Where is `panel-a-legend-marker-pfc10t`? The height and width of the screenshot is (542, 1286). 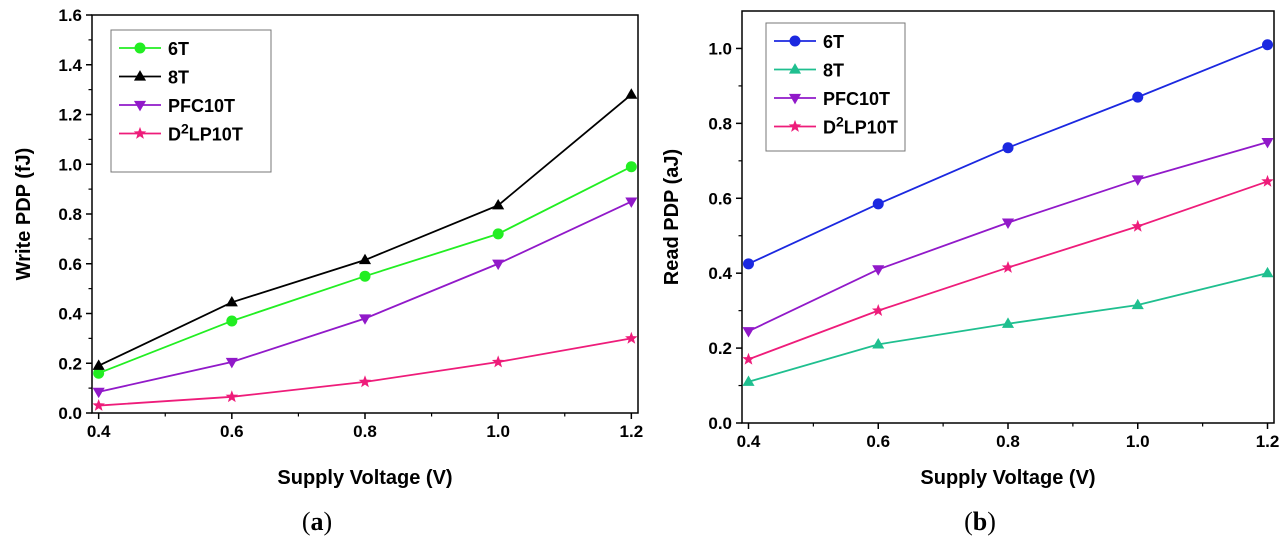
panel-a-legend-marker-pfc10t is located at coordinates (140, 106).